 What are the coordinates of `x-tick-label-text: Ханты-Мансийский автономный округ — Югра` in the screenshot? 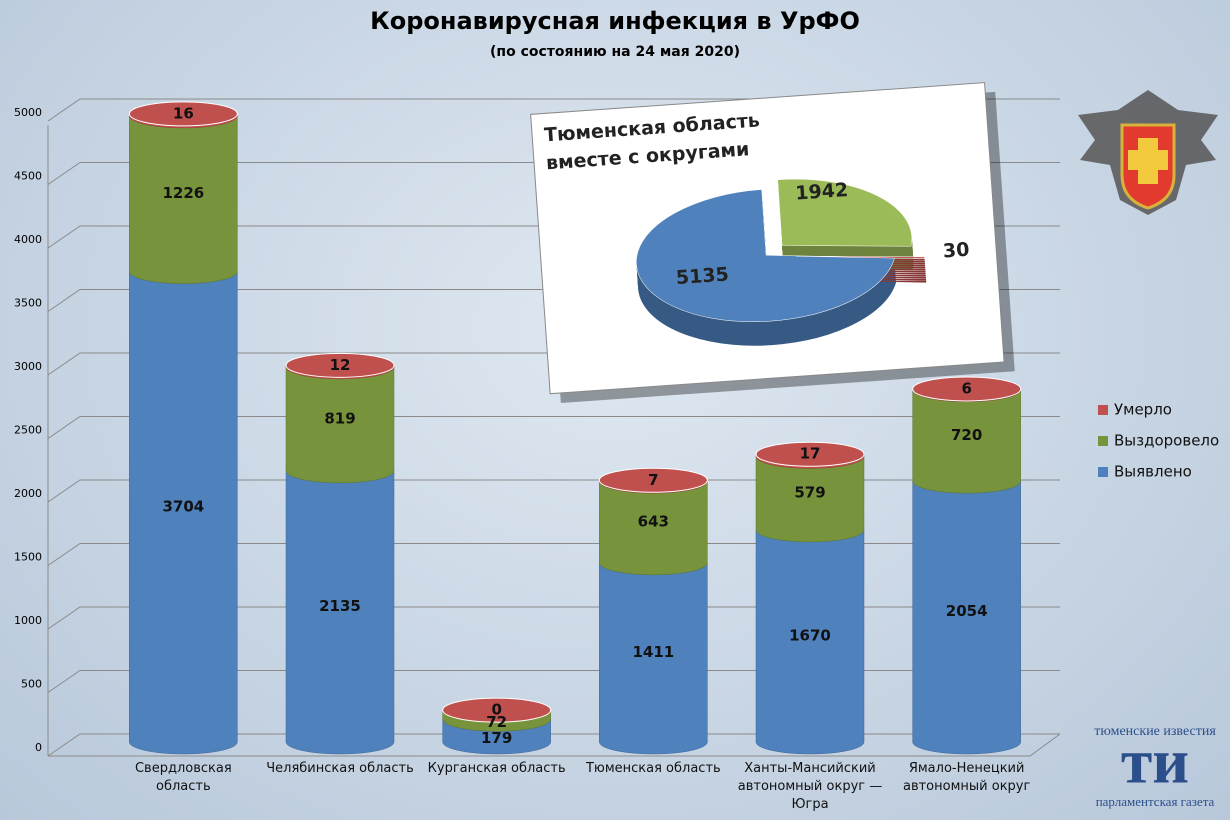 It's located at (810, 786).